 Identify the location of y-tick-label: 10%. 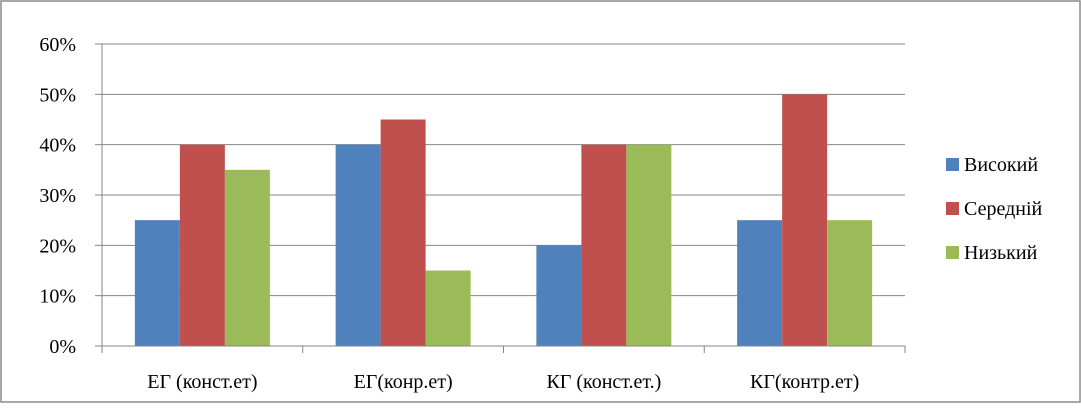
(57, 297).